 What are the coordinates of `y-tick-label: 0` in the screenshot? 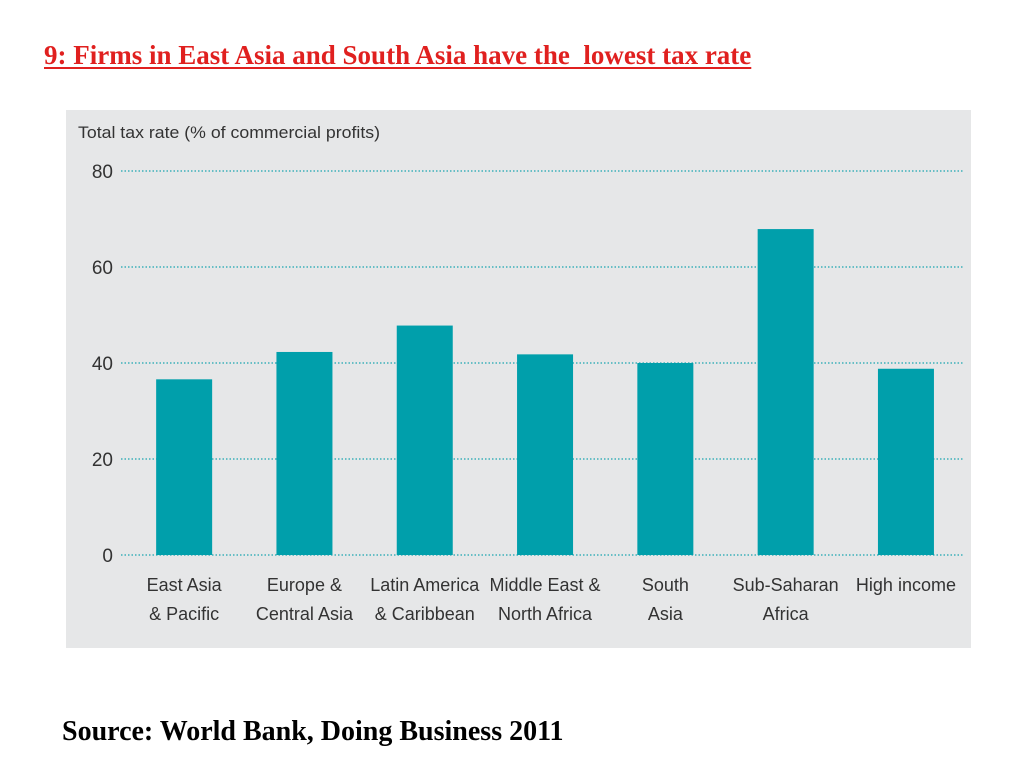 It's located at (107, 556).